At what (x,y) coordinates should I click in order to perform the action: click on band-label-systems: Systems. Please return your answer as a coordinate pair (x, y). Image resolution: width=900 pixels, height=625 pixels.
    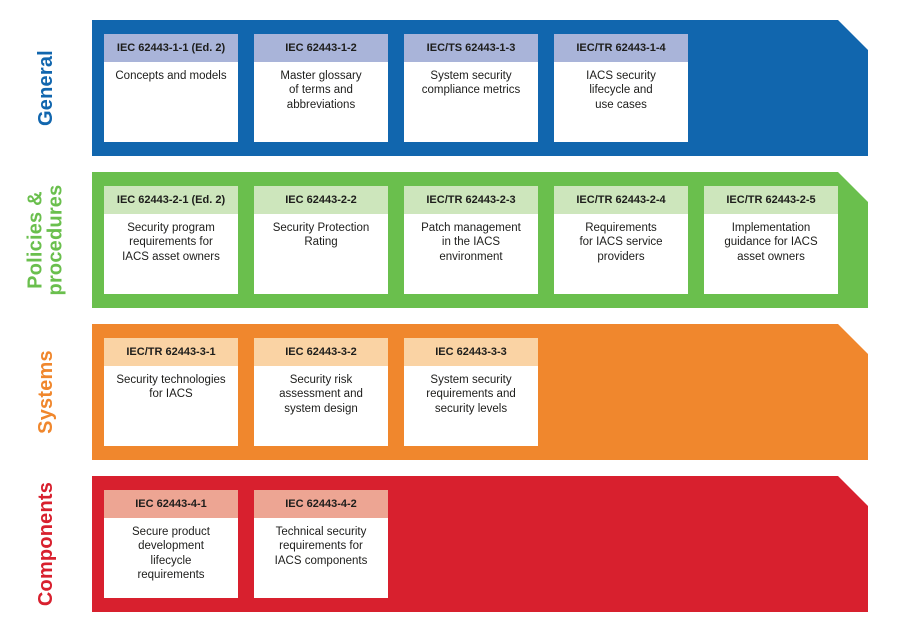
    Looking at the image, I should click on (45, 392).